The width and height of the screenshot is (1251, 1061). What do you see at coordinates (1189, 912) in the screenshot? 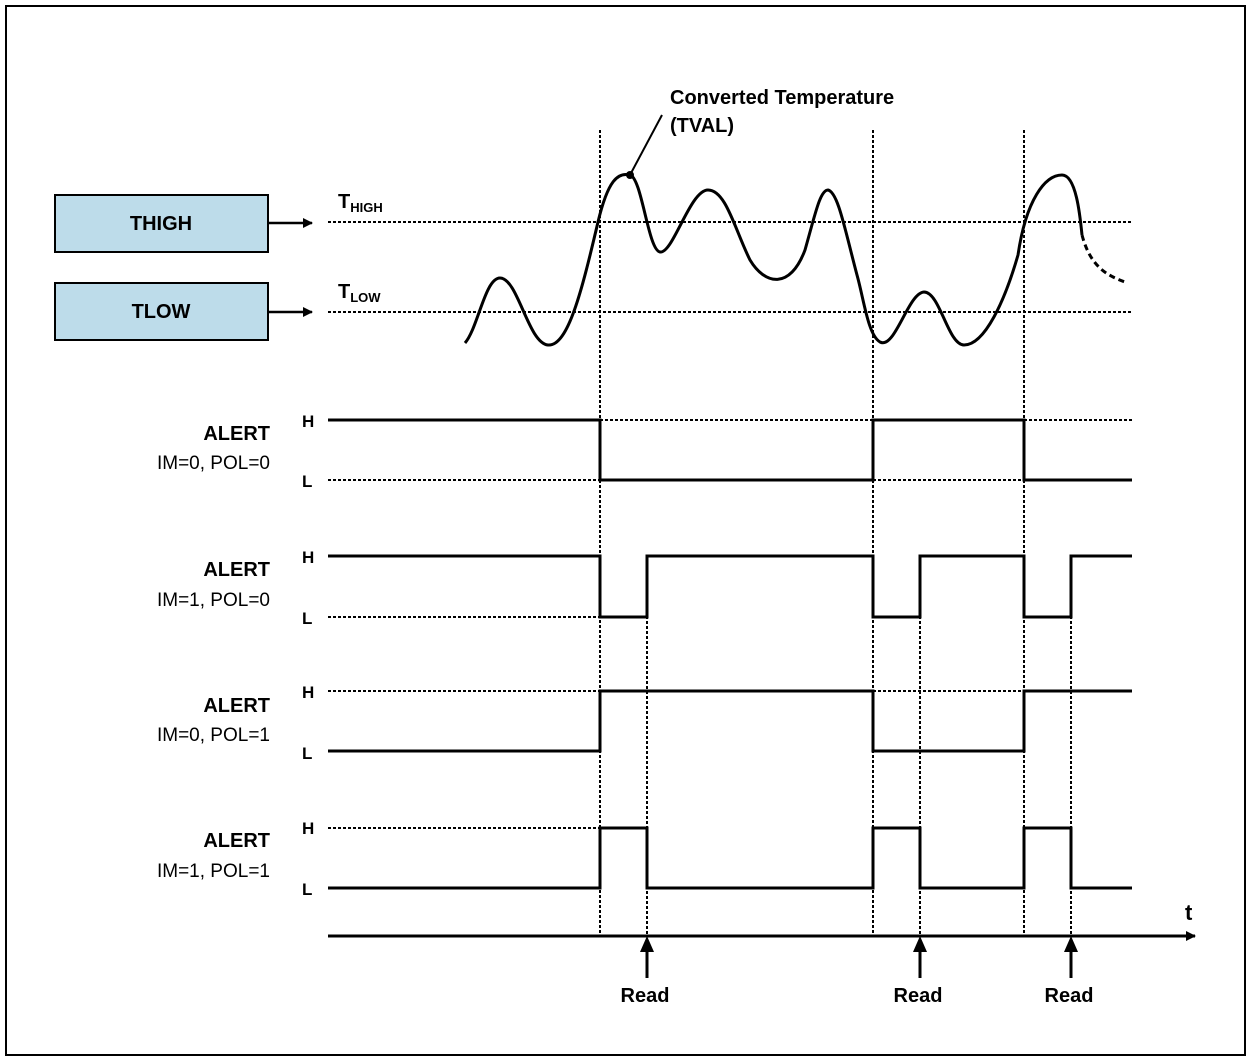
I see `time-axis-label: t` at bounding box center [1189, 912].